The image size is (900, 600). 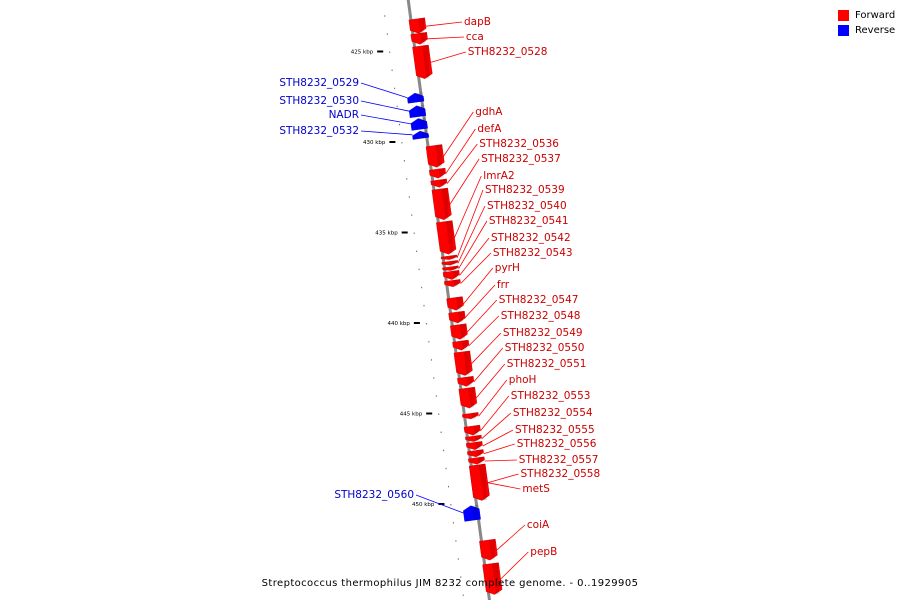 I want to click on gene-label: STH8232_0539, so click(x=525, y=190).